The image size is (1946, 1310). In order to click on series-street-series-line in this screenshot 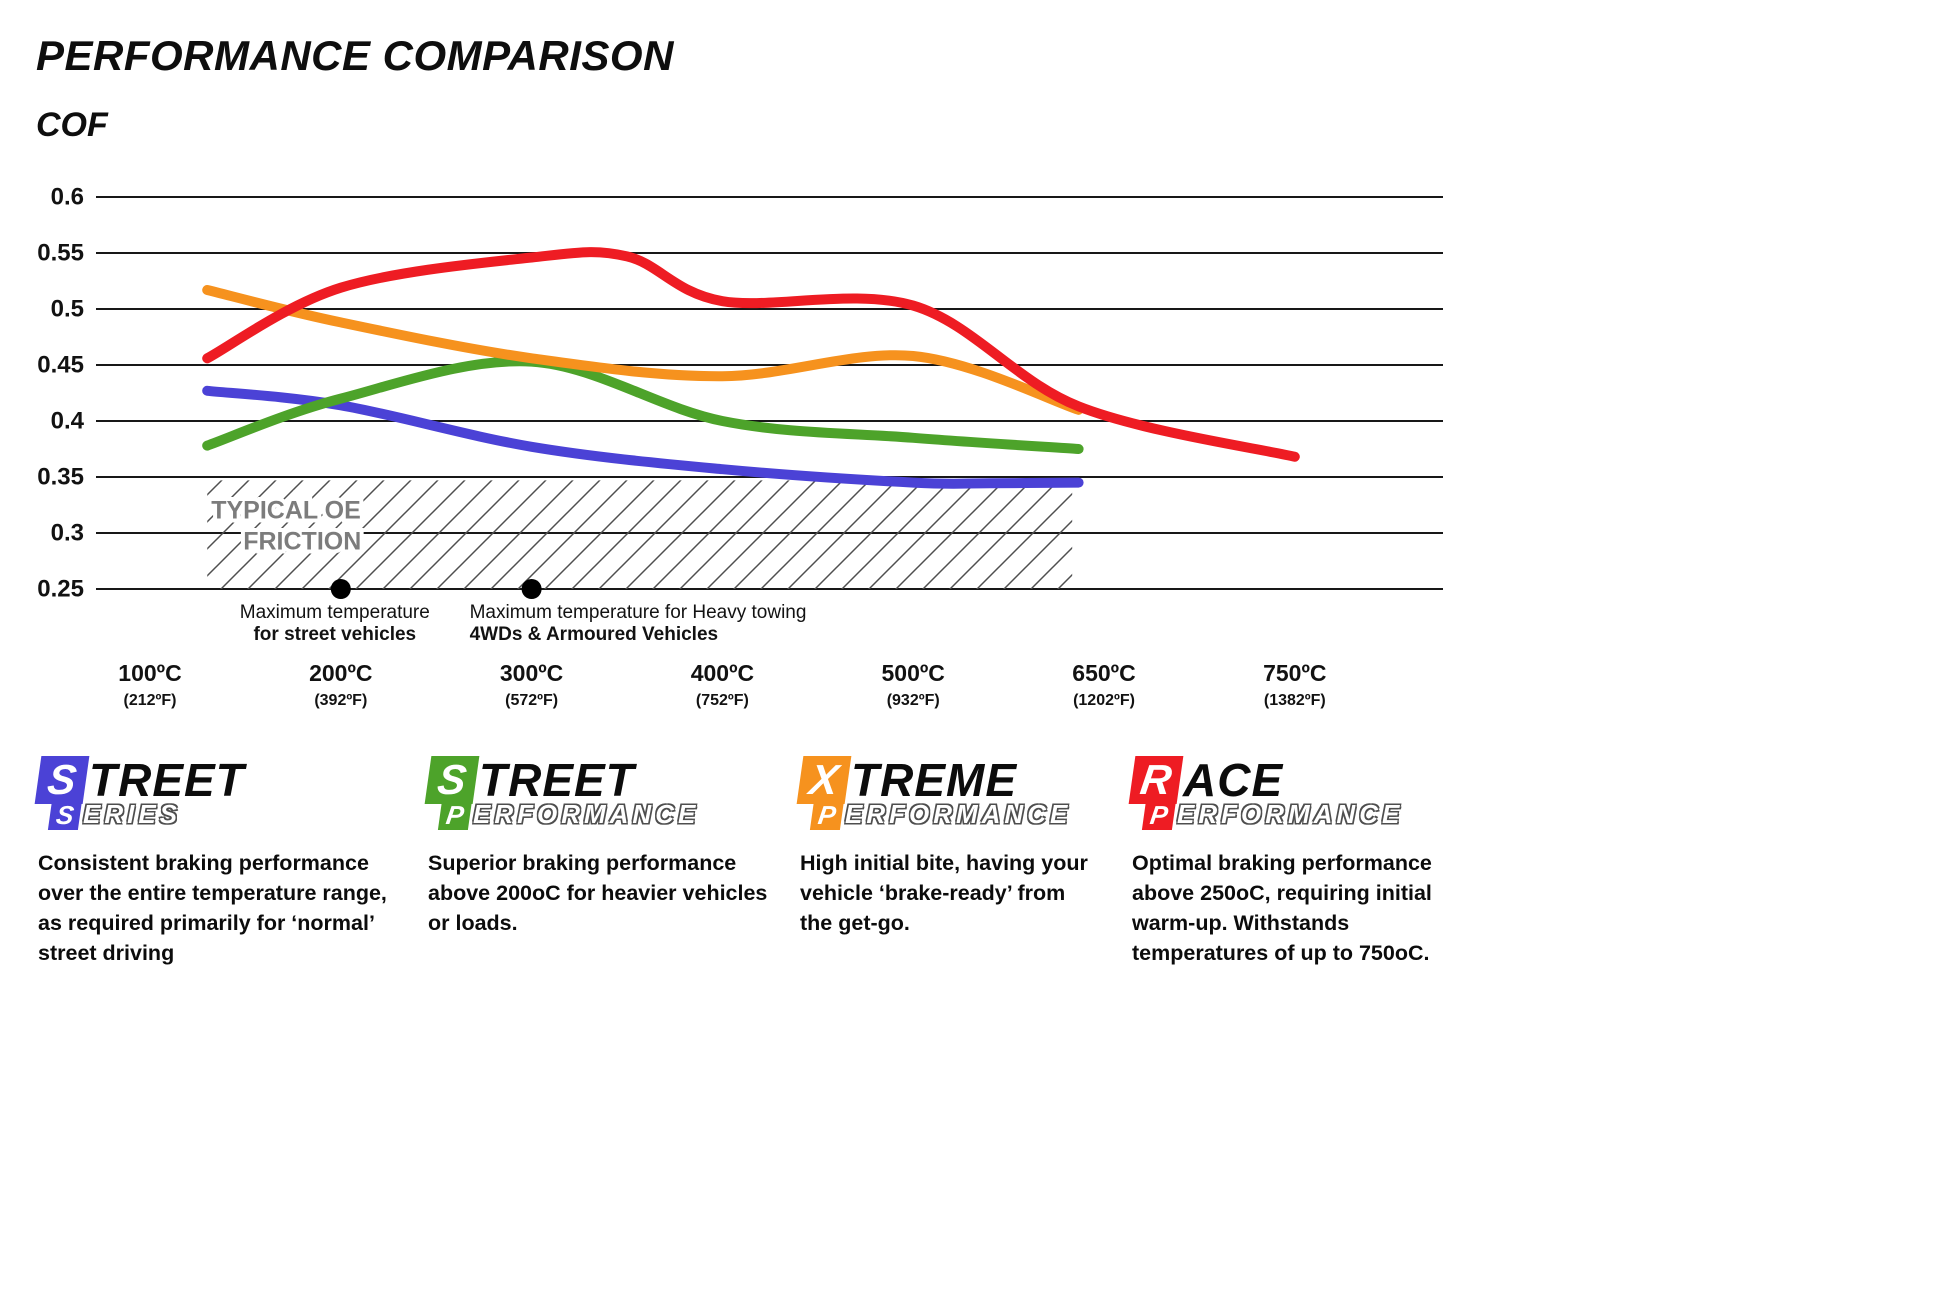, I will do `click(643, 437)`.